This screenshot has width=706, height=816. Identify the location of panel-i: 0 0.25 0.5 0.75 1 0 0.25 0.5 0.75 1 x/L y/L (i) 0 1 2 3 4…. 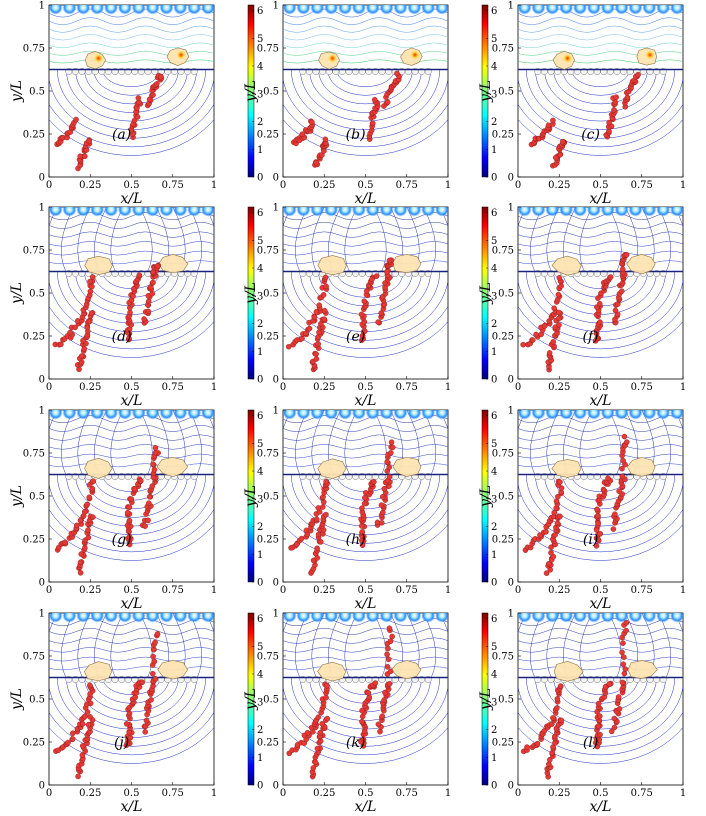
(582, 509).